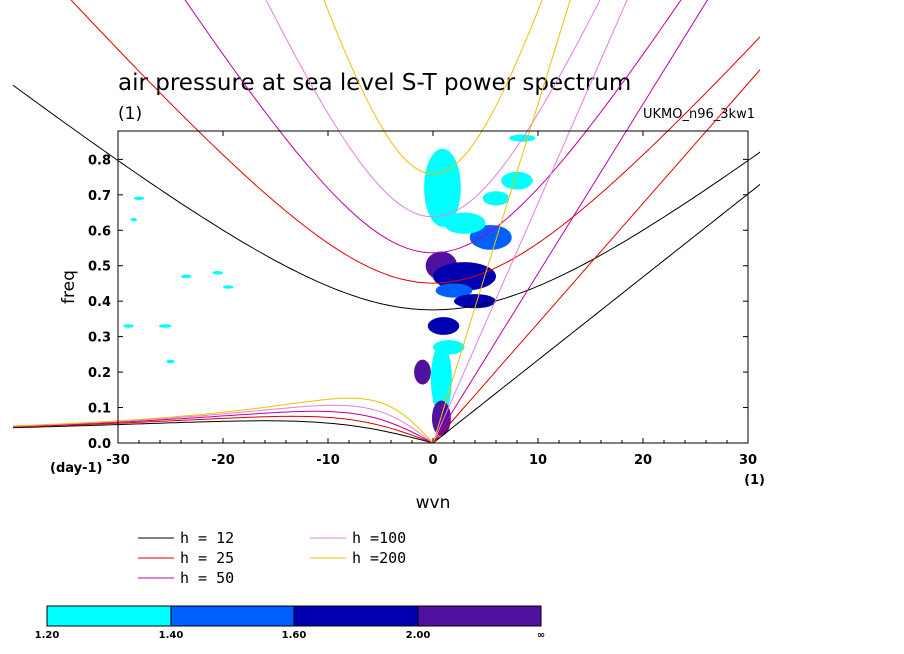 Image resolution: width=904 pixels, height=654 pixels. What do you see at coordinates (294, 635) in the screenshot?
I see `colorbar-label: 1.60` at bounding box center [294, 635].